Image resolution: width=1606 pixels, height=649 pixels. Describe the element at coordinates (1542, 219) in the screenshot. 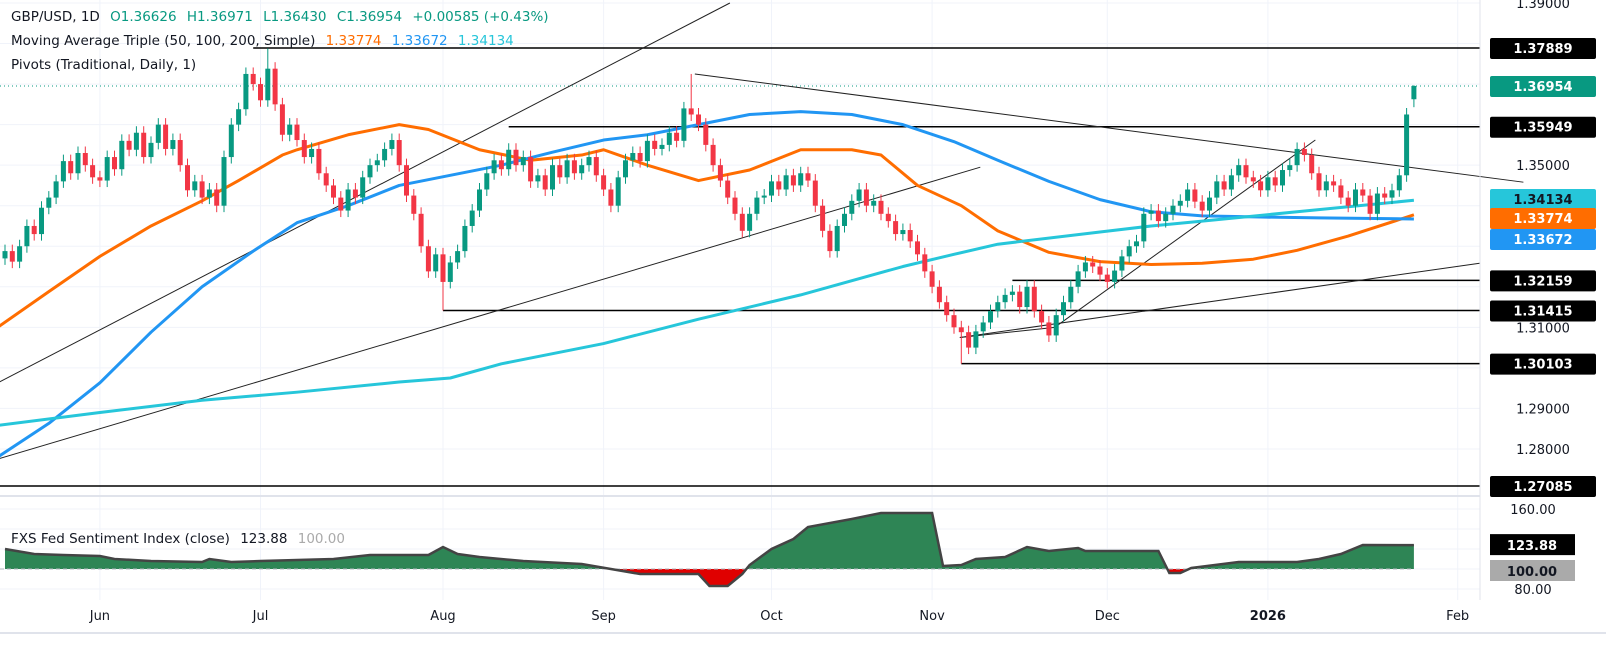

I see `ma50-price-tag: 1.33774` at that location.